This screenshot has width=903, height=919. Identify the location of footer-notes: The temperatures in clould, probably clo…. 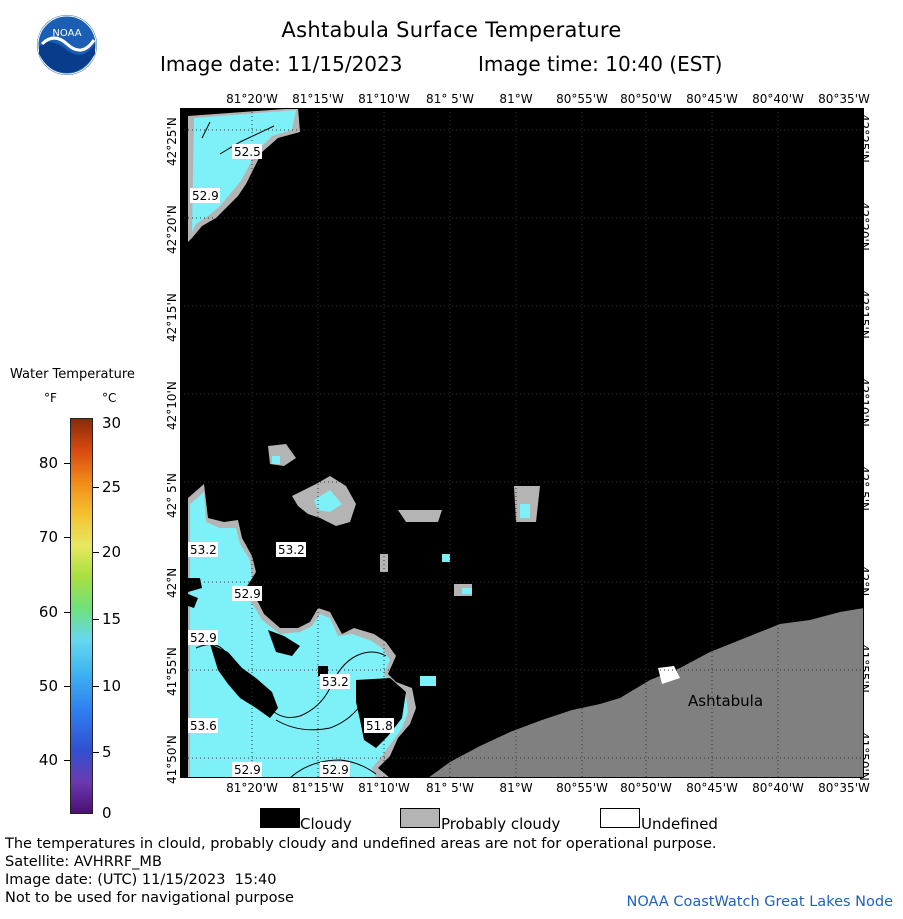
(360, 871).